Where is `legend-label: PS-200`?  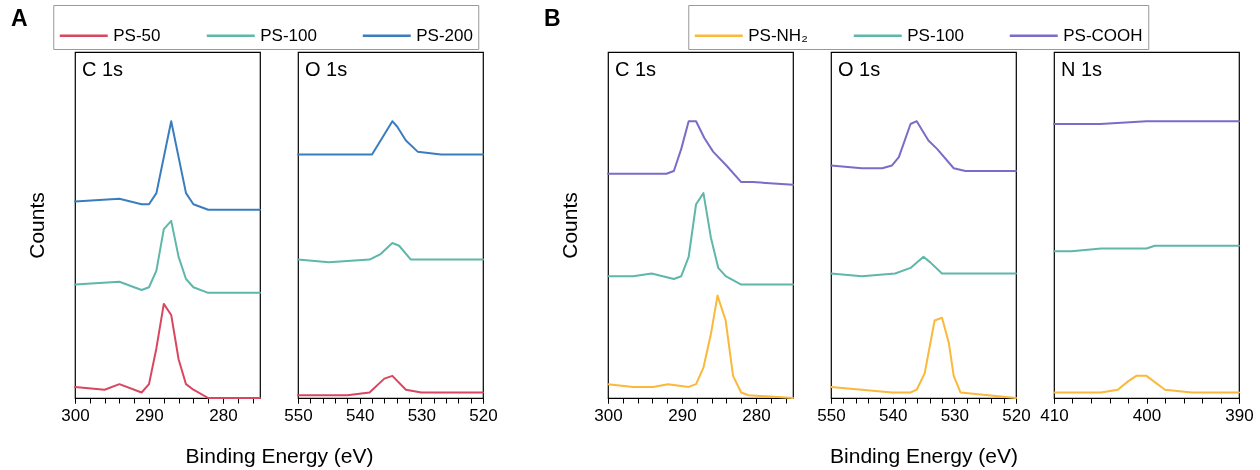
legend-label: PS-200 is located at coordinates (444, 35).